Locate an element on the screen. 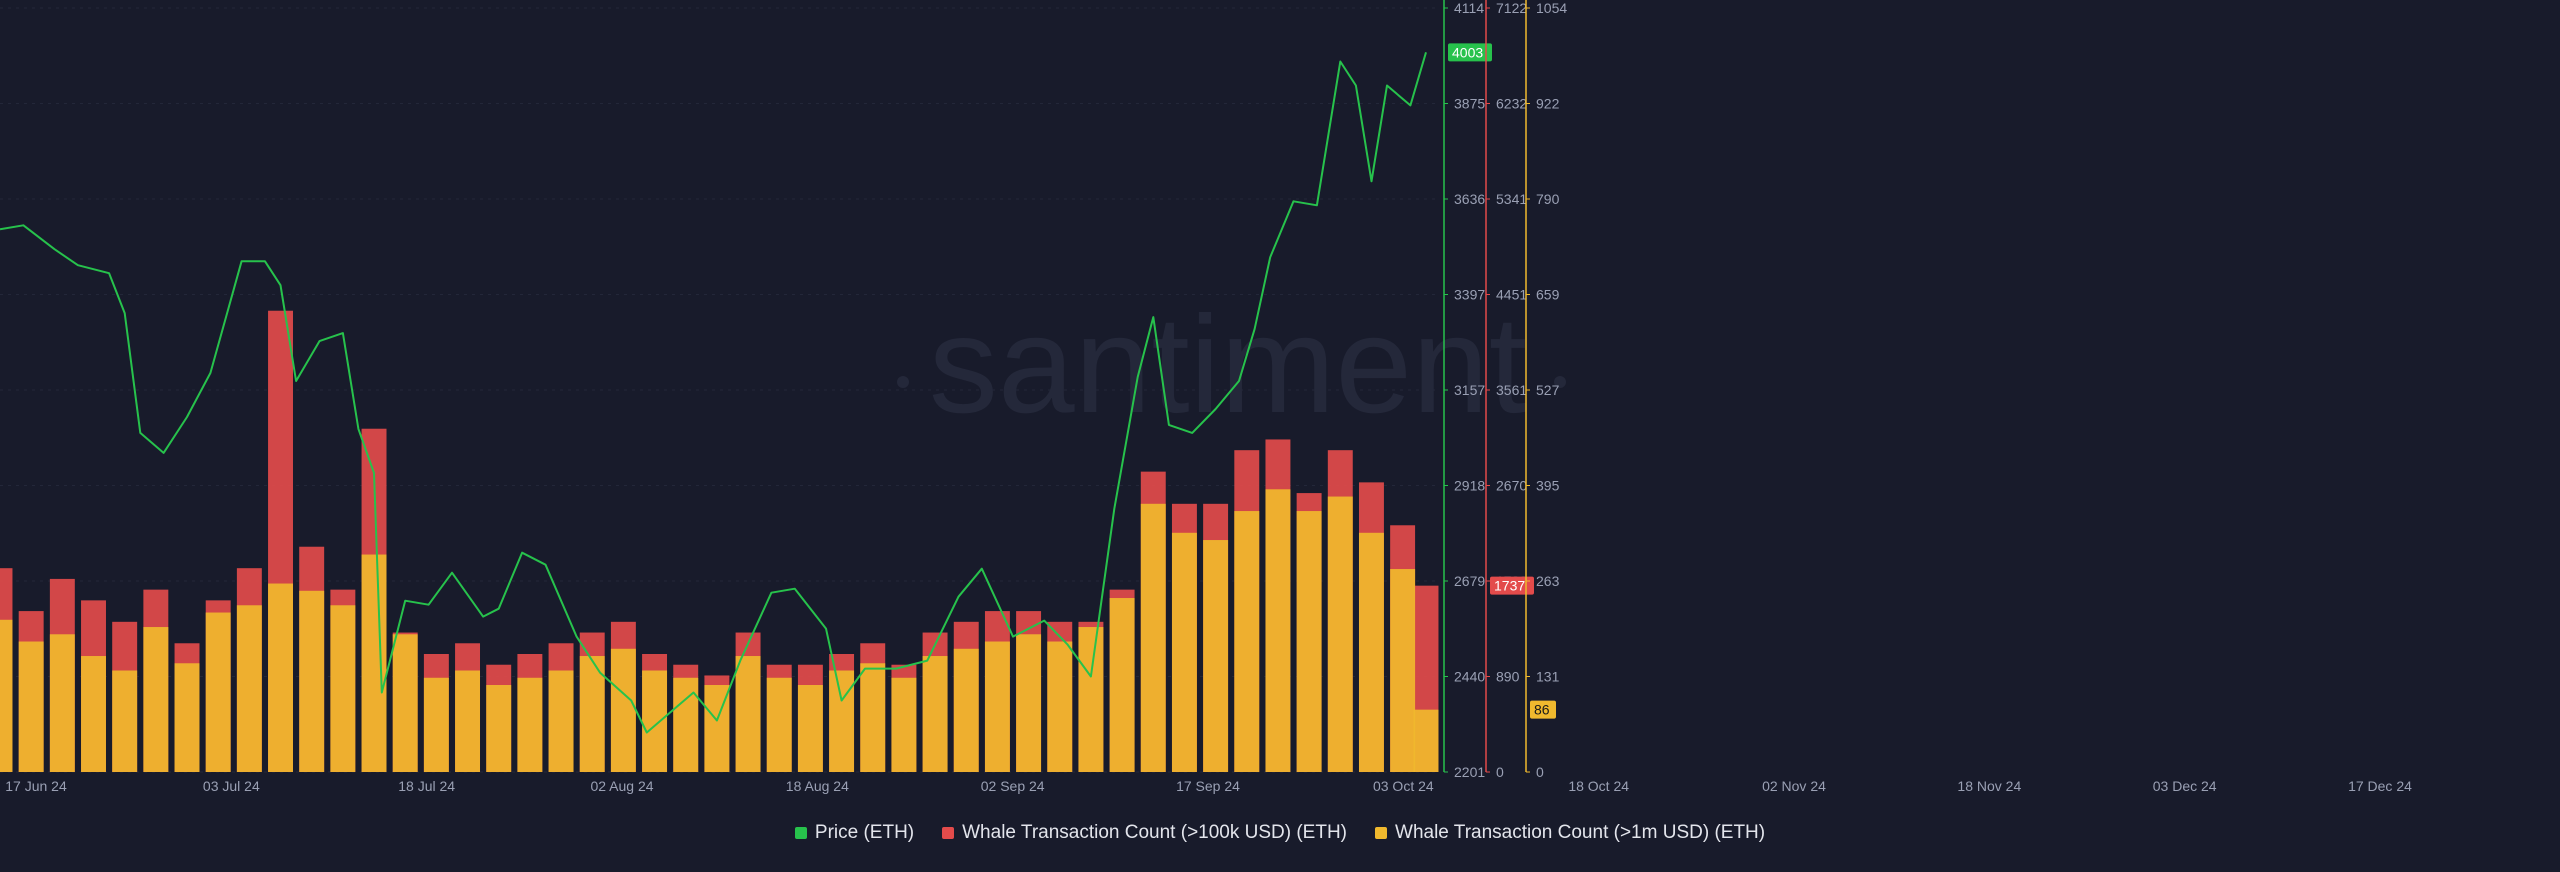 Image resolution: width=2560 pixels, height=872 pixels. x-tick-label: 03 Dec 24 is located at coordinates (2185, 786).